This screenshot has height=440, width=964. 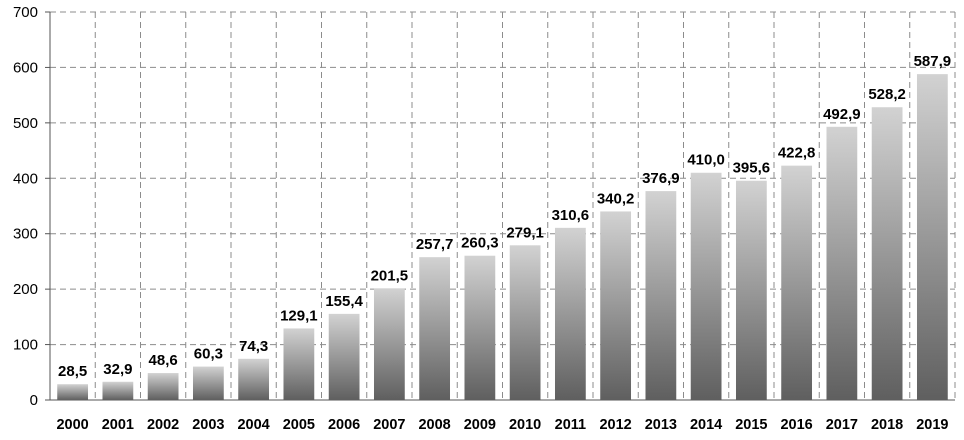 What do you see at coordinates (842, 425) in the screenshot?
I see `x-tick-label: 2017` at bounding box center [842, 425].